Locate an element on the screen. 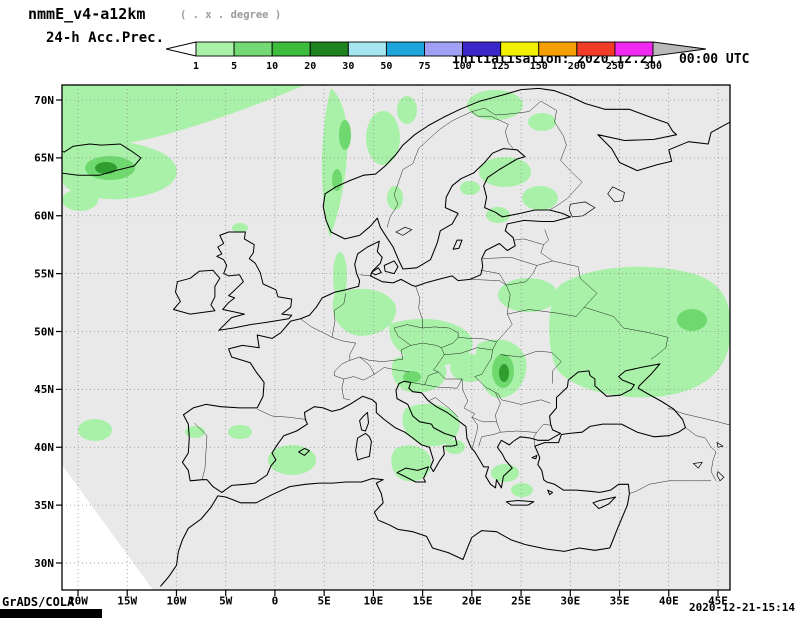 The height and width of the screenshot is (618, 800). outside-model-domain is located at coordinates (107, 527).